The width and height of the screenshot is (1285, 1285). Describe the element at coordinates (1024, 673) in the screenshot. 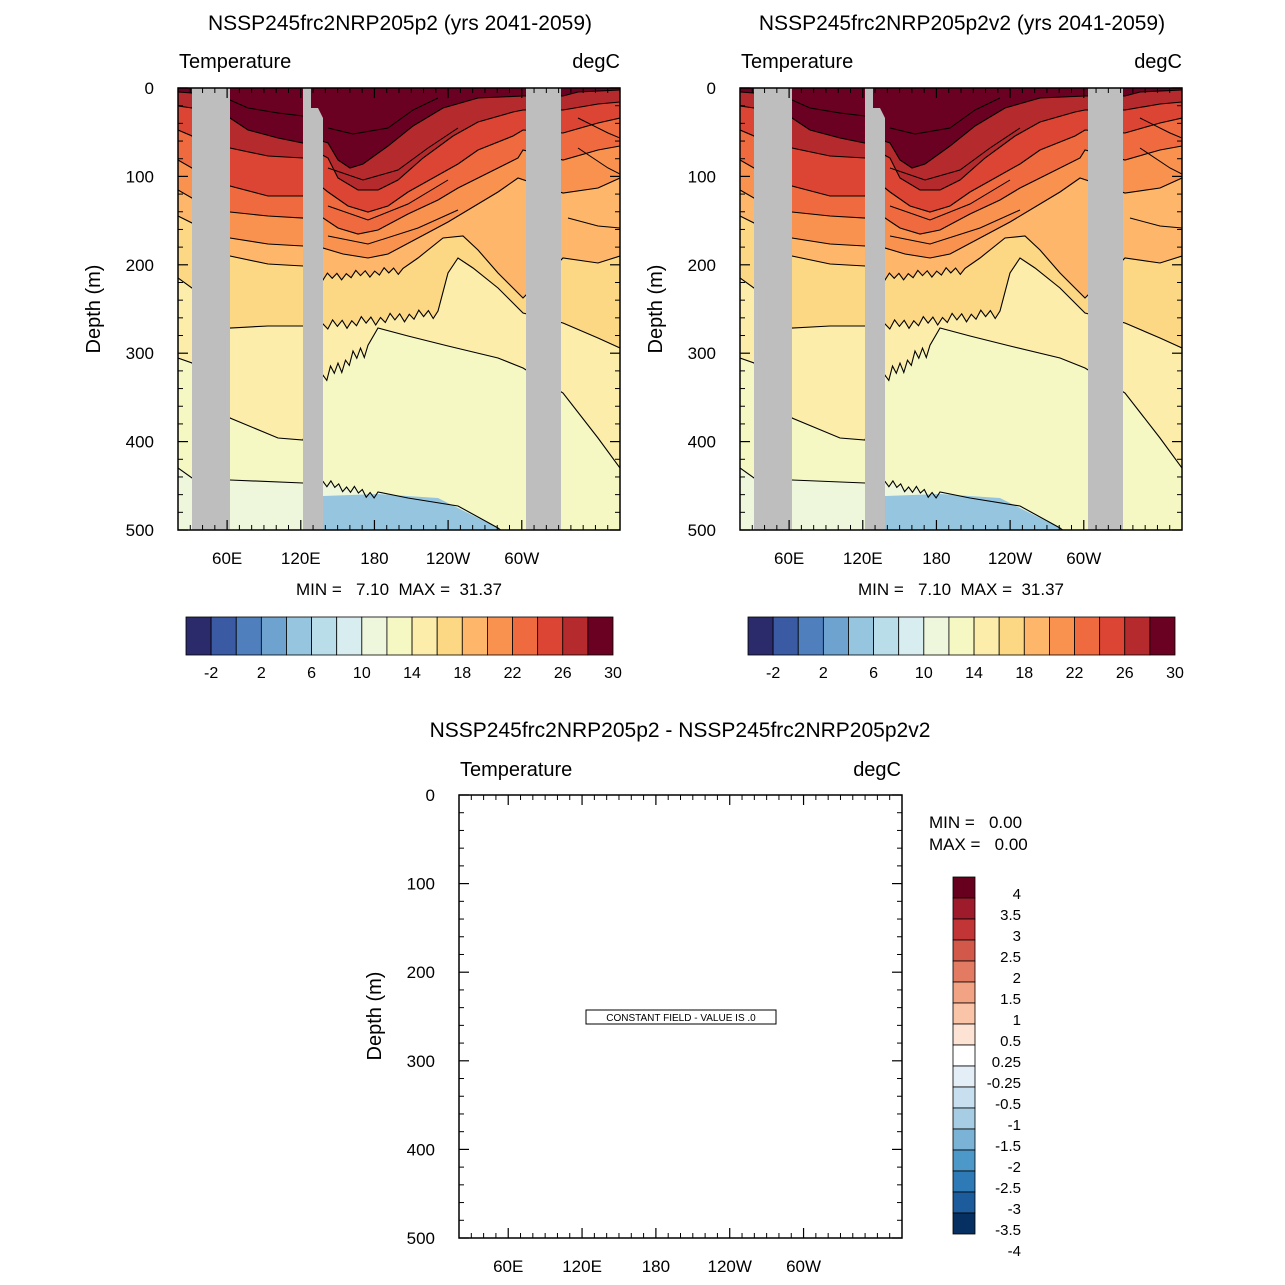

I see `colorbar-label: 18` at that location.